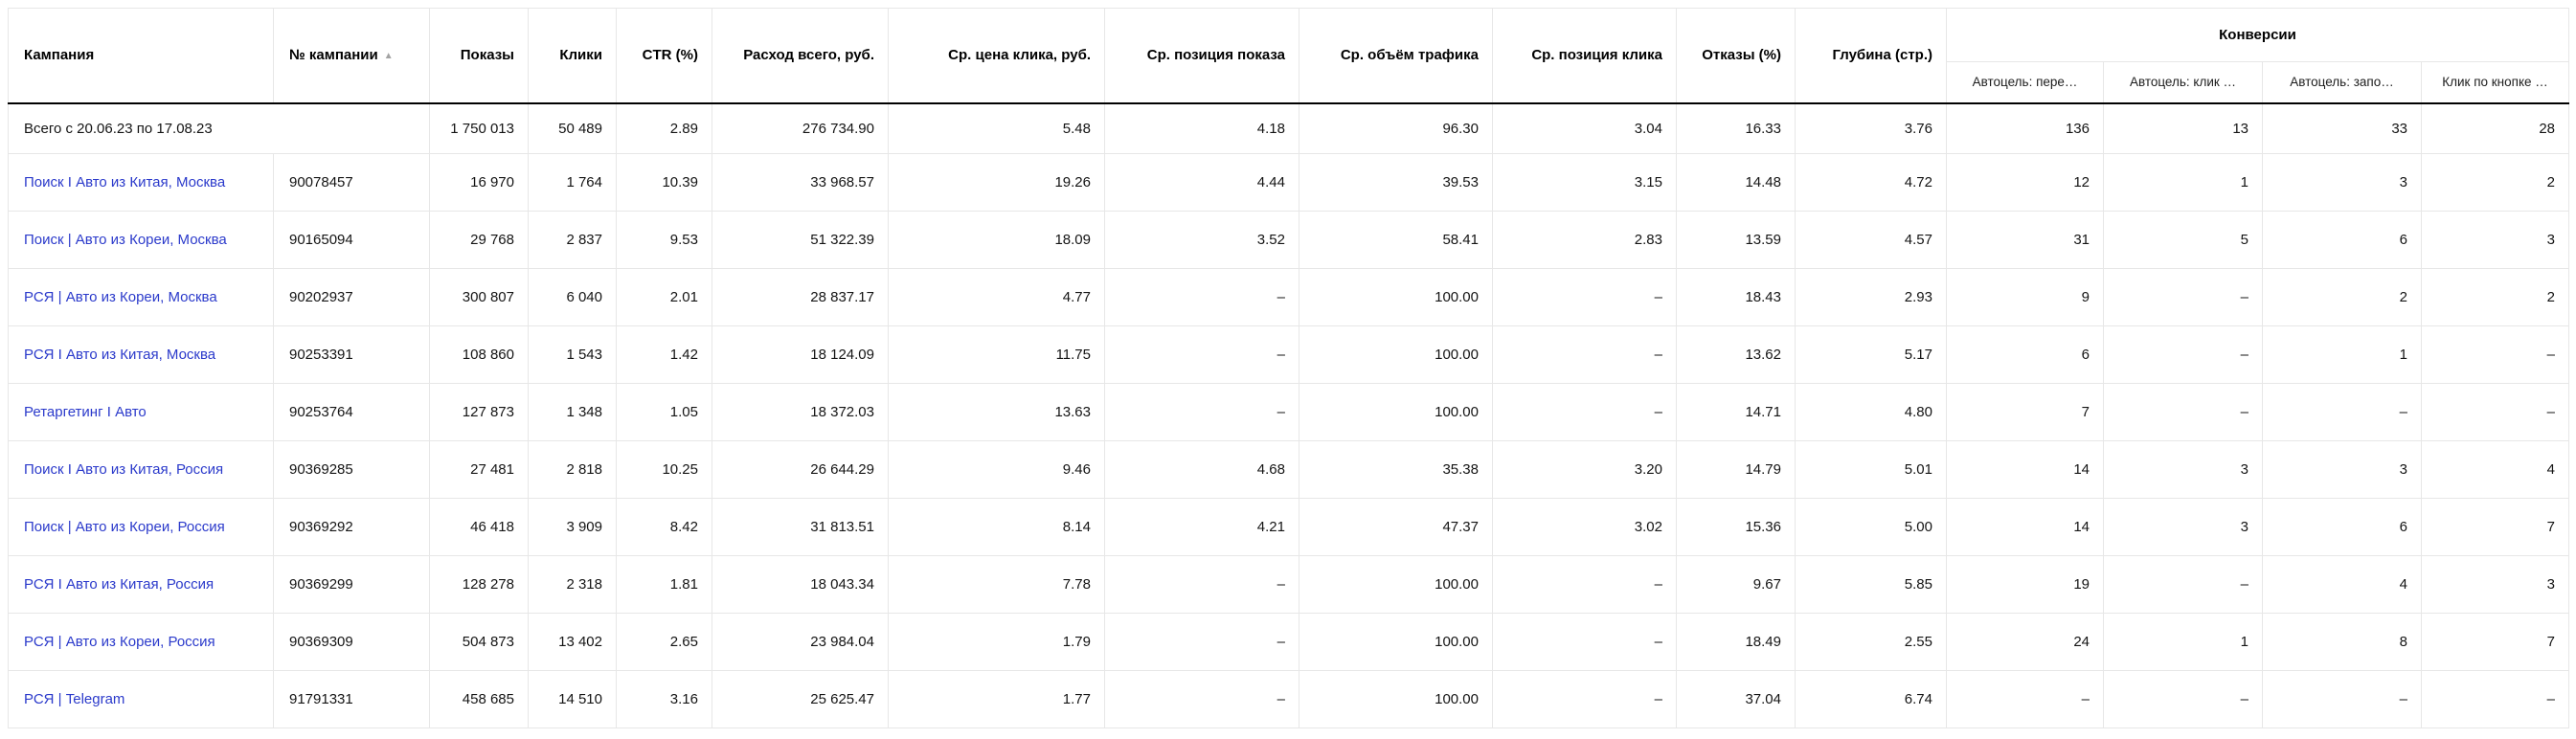  I want to click on conversion-4-cell: –, so click(2495, 412).